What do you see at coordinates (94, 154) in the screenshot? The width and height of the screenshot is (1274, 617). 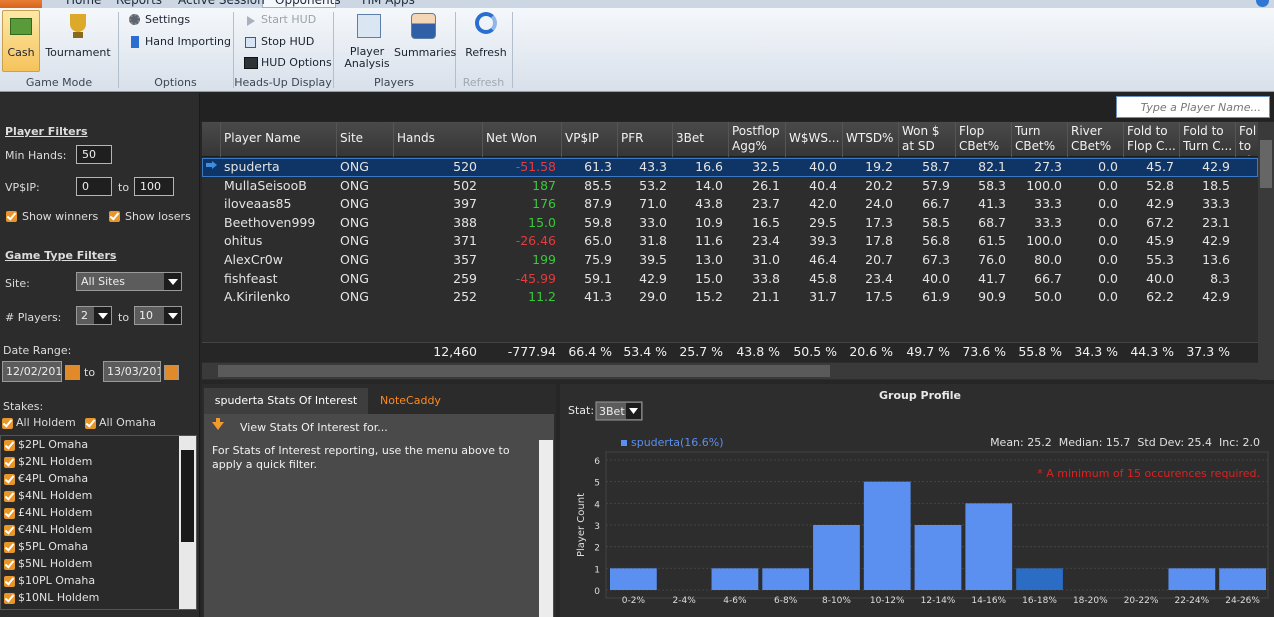 I see `filter-input: 50` at bounding box center [94, 154].